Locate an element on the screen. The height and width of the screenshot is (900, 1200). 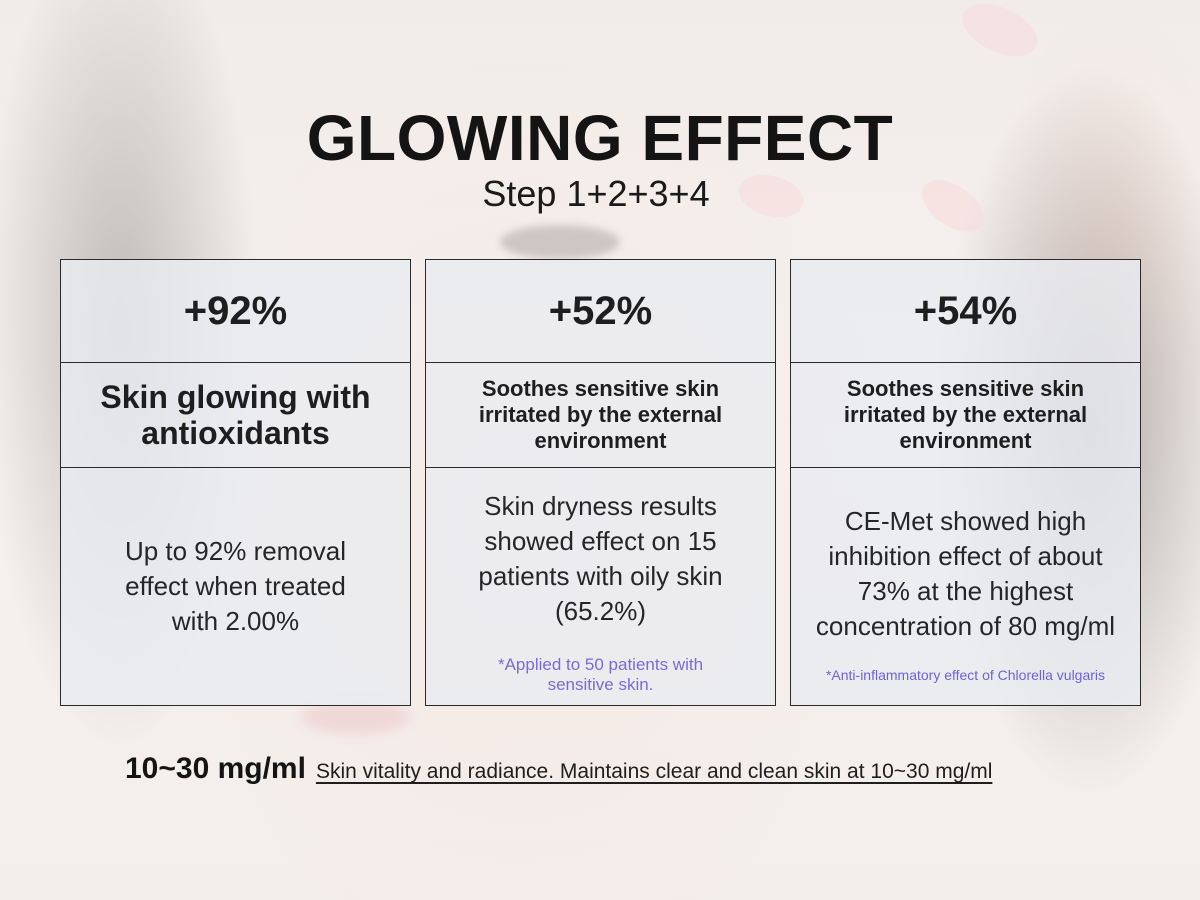
card-headline: Skin glowing with antioxidants is located at coordinates (235, 415).